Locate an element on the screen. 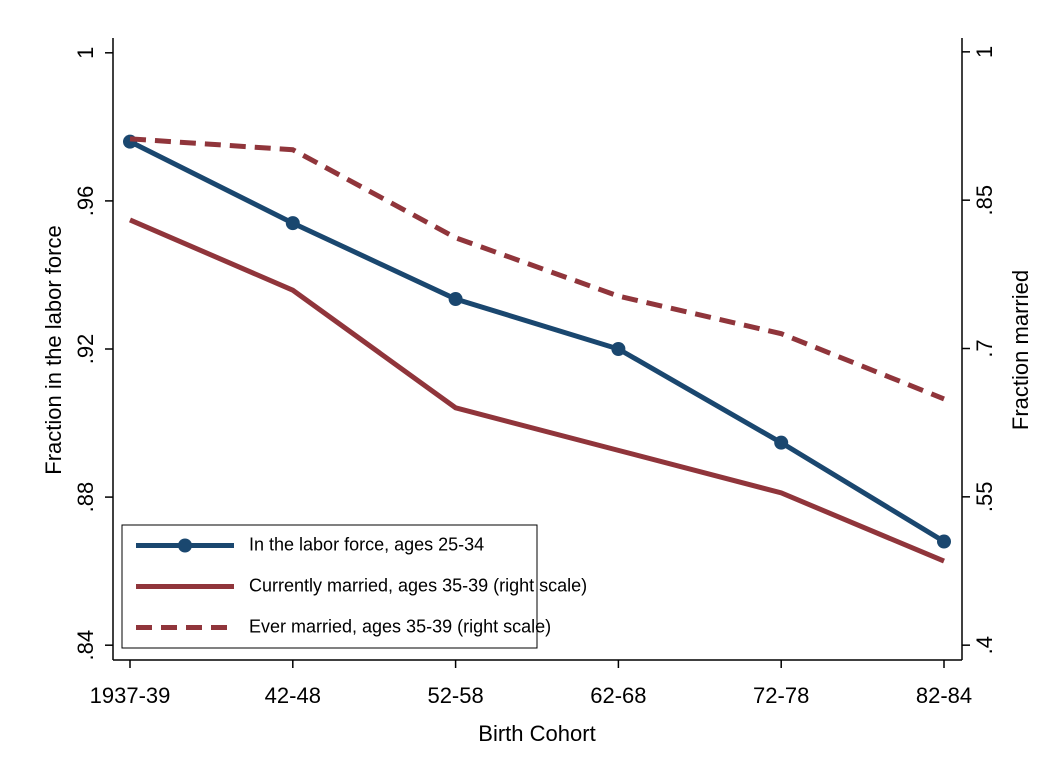  legend-label: In the labor force, ages 25-34 is located at coordinates (366, 544).